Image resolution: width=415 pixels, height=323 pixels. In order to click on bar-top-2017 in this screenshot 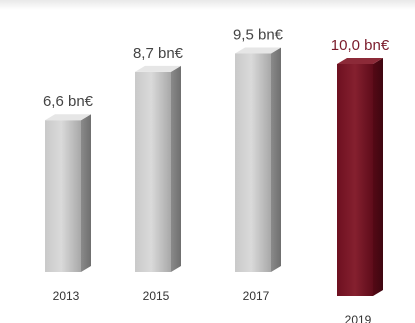, I will do `click(258, 50)`.